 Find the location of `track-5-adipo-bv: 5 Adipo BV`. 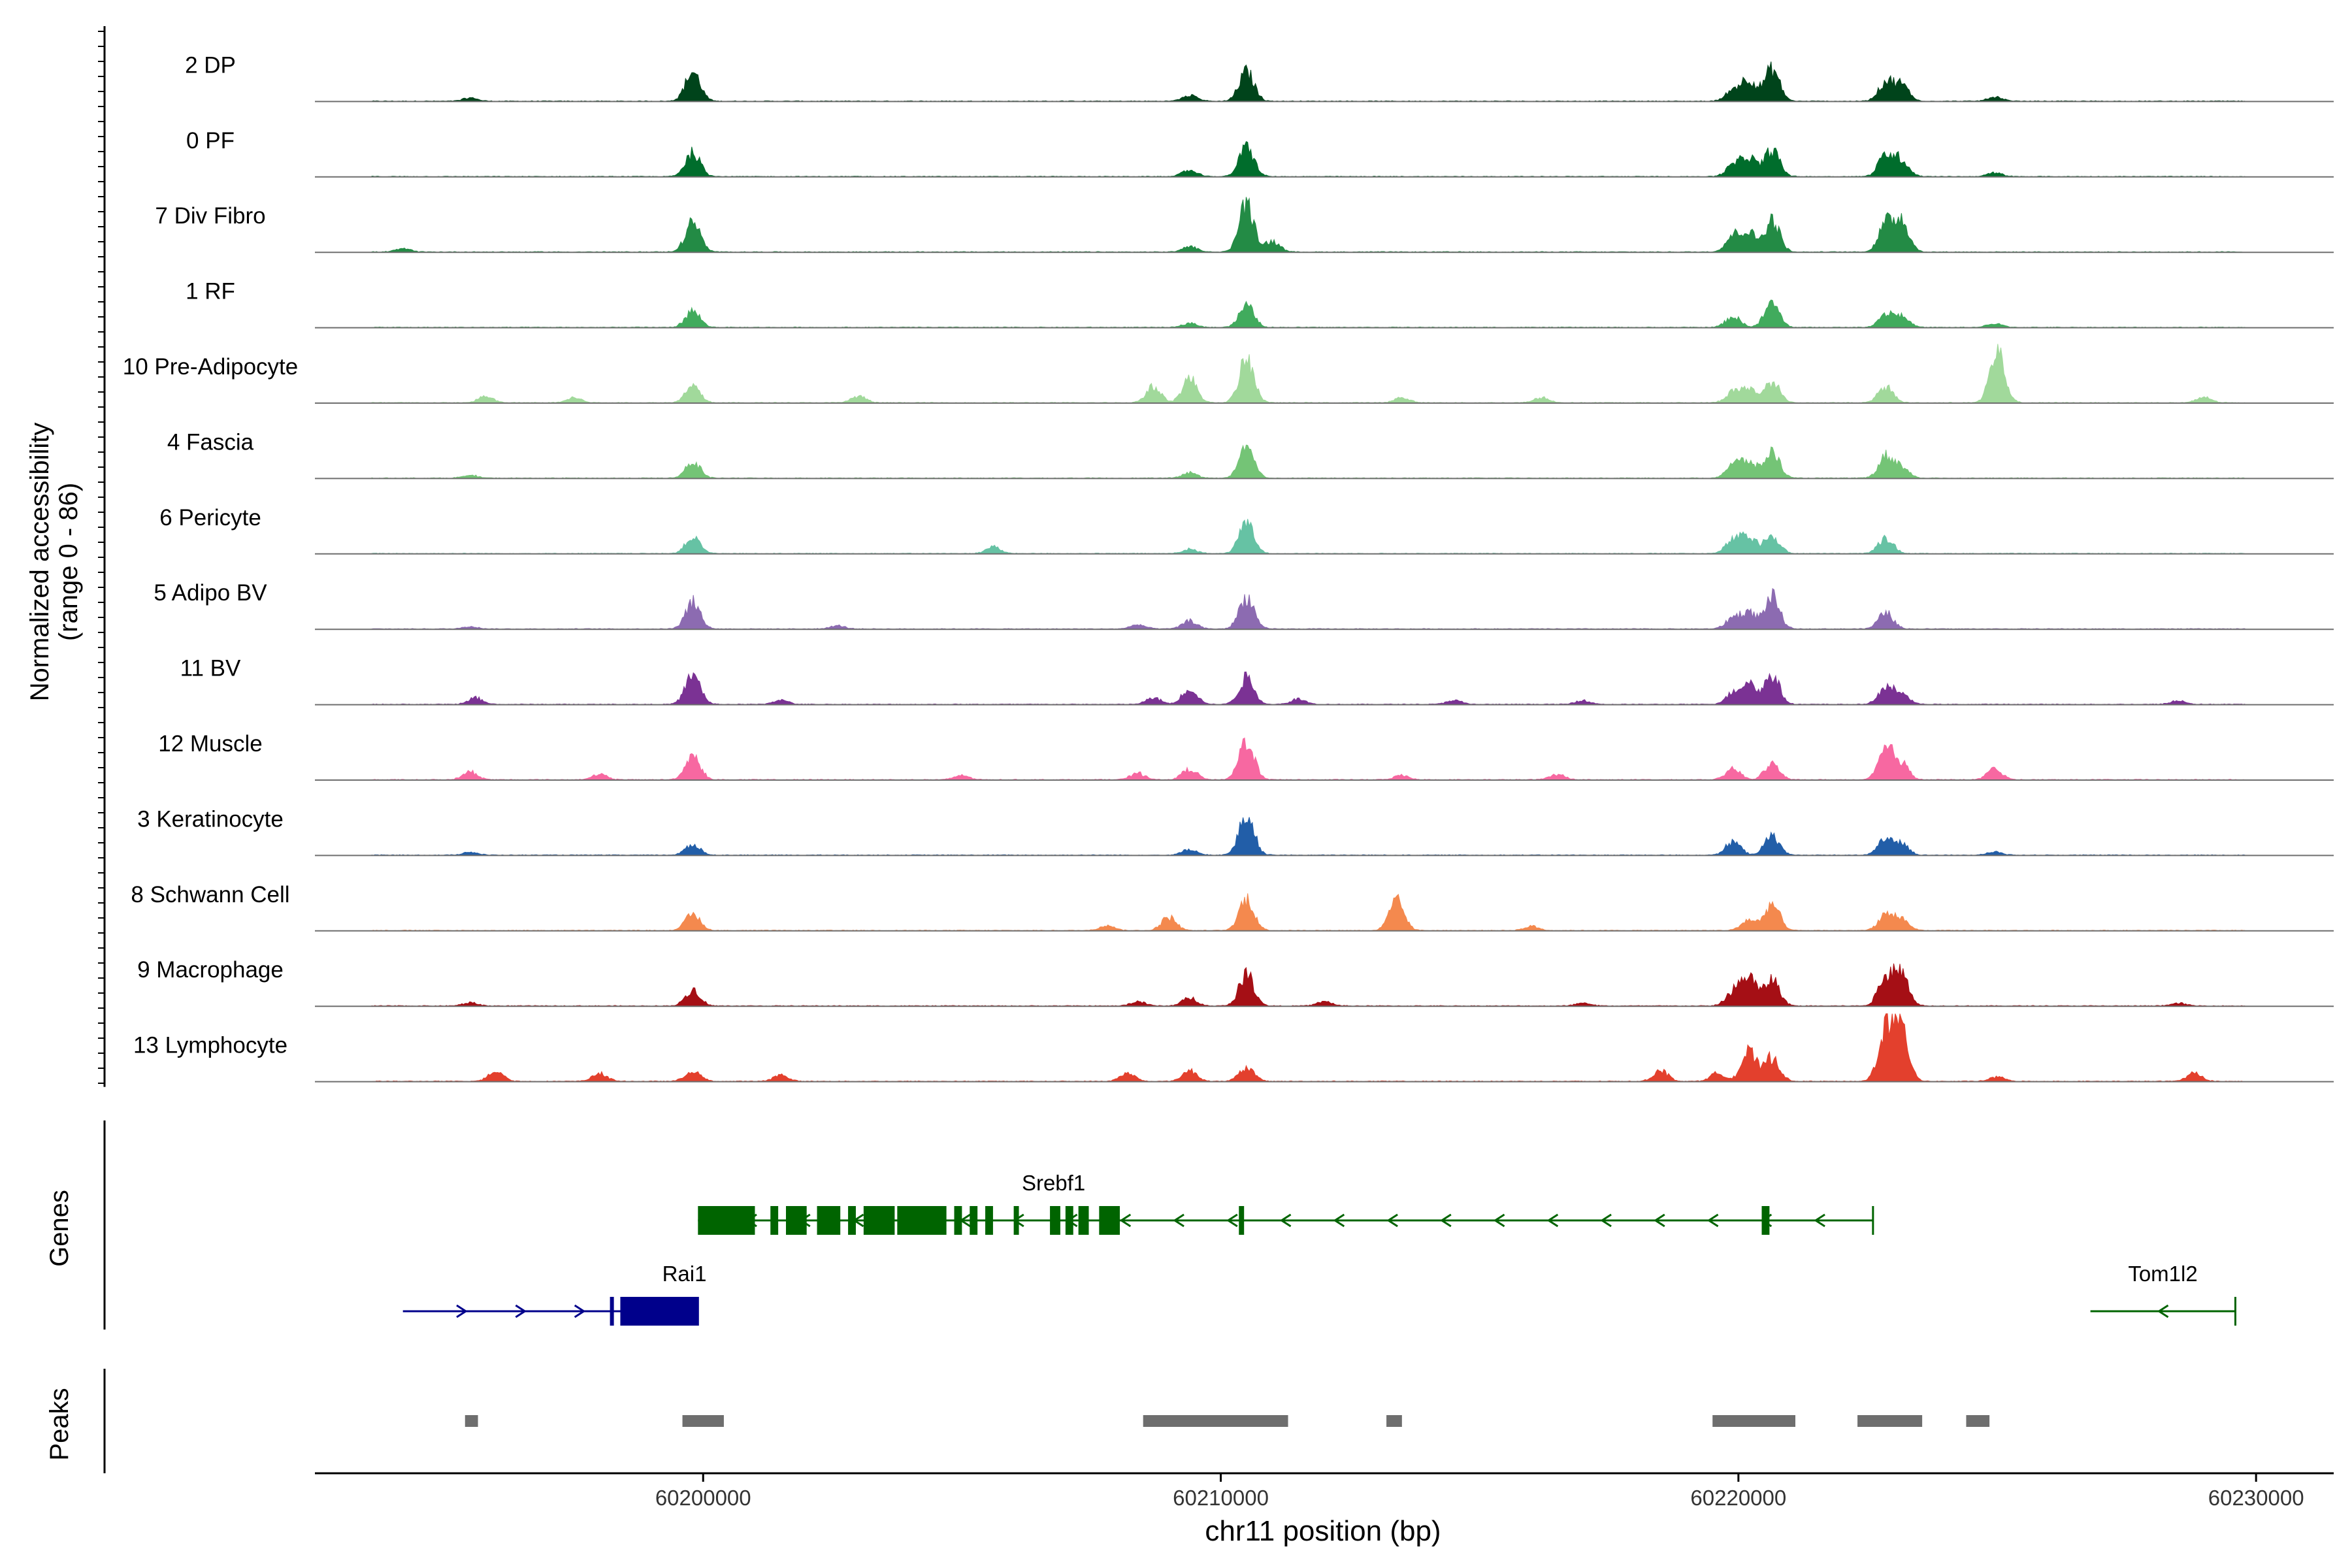

track-5-adipo-bv: 5 Adipo BV is located at coordinates (1244, 605).